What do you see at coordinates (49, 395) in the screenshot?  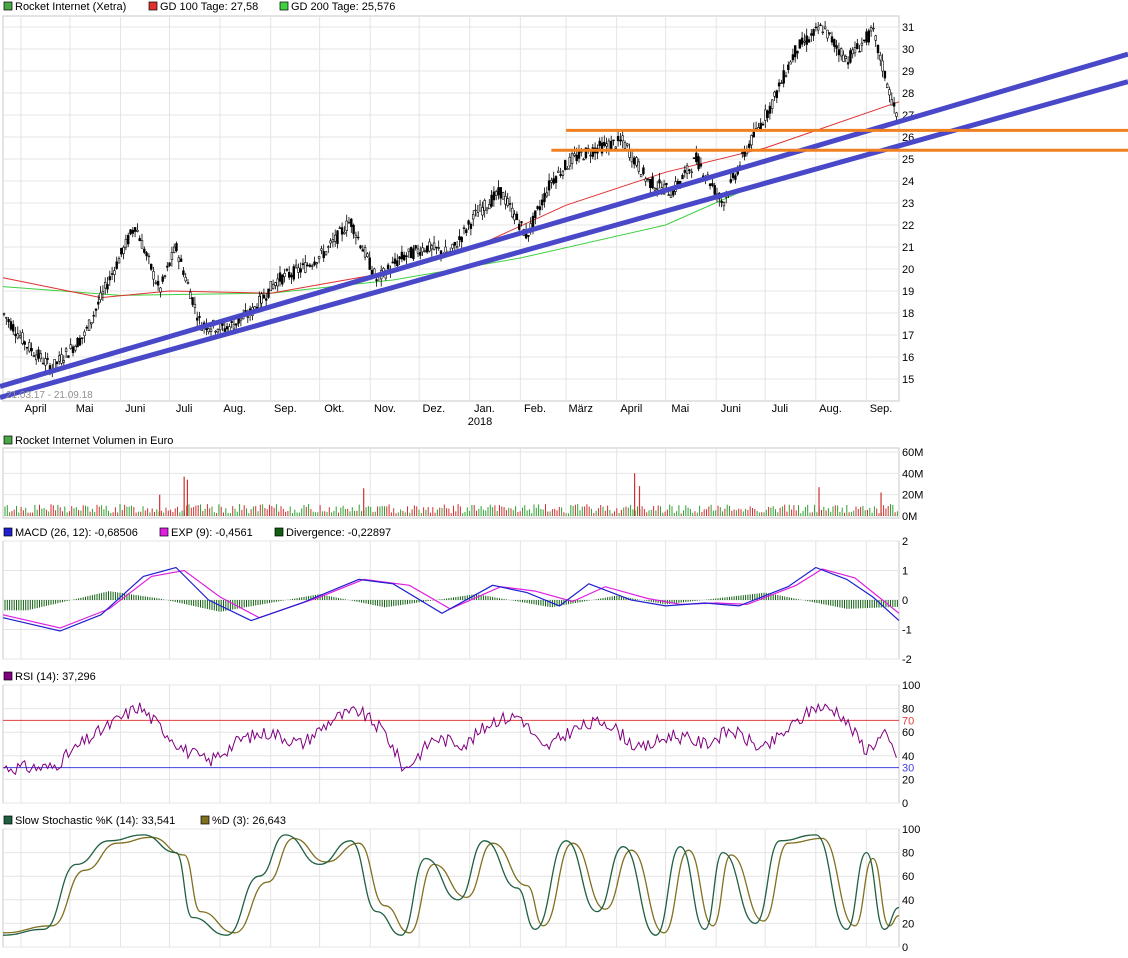 I see `date-range-label: 21.03.17 - 21.09.18` at bounding box center [49, 395].